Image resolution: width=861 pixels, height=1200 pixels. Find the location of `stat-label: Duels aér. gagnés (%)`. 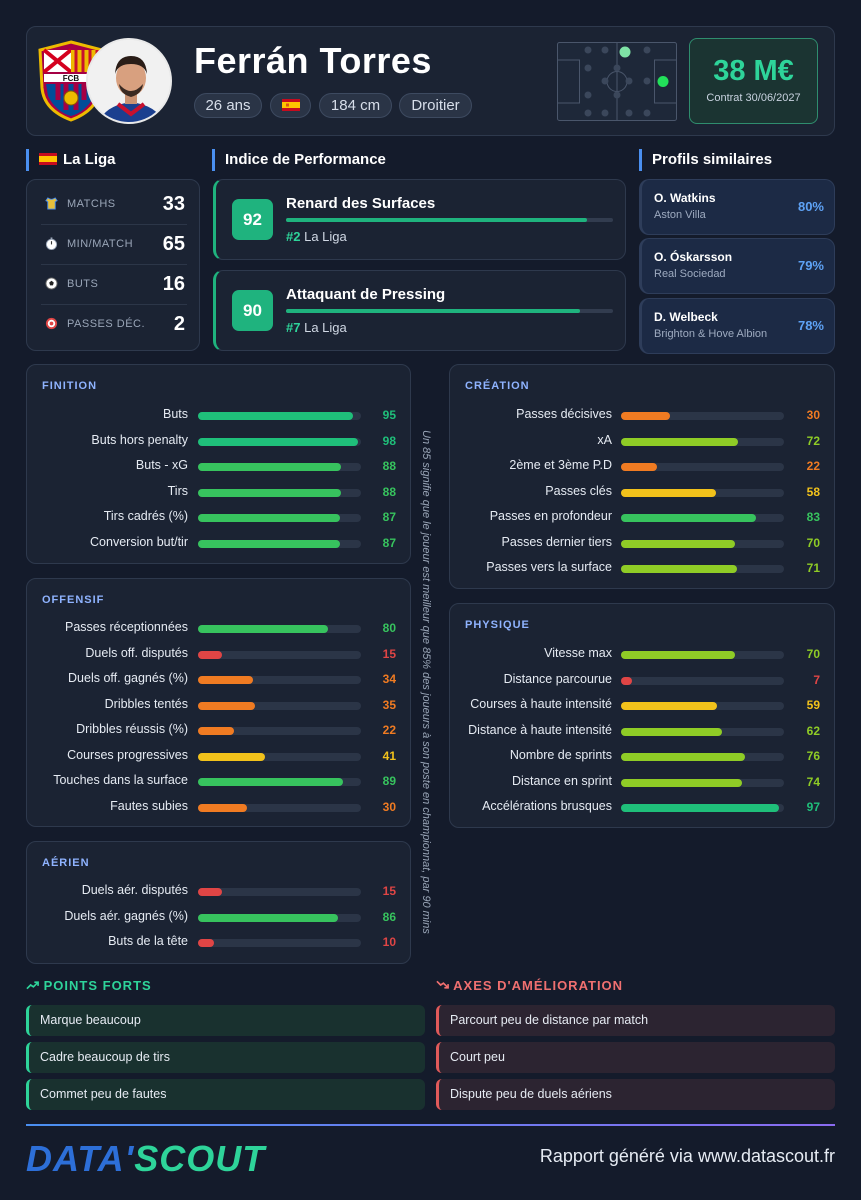

stat-label: Duels aér. gagnés (%) is located at coordinates (126, 915).